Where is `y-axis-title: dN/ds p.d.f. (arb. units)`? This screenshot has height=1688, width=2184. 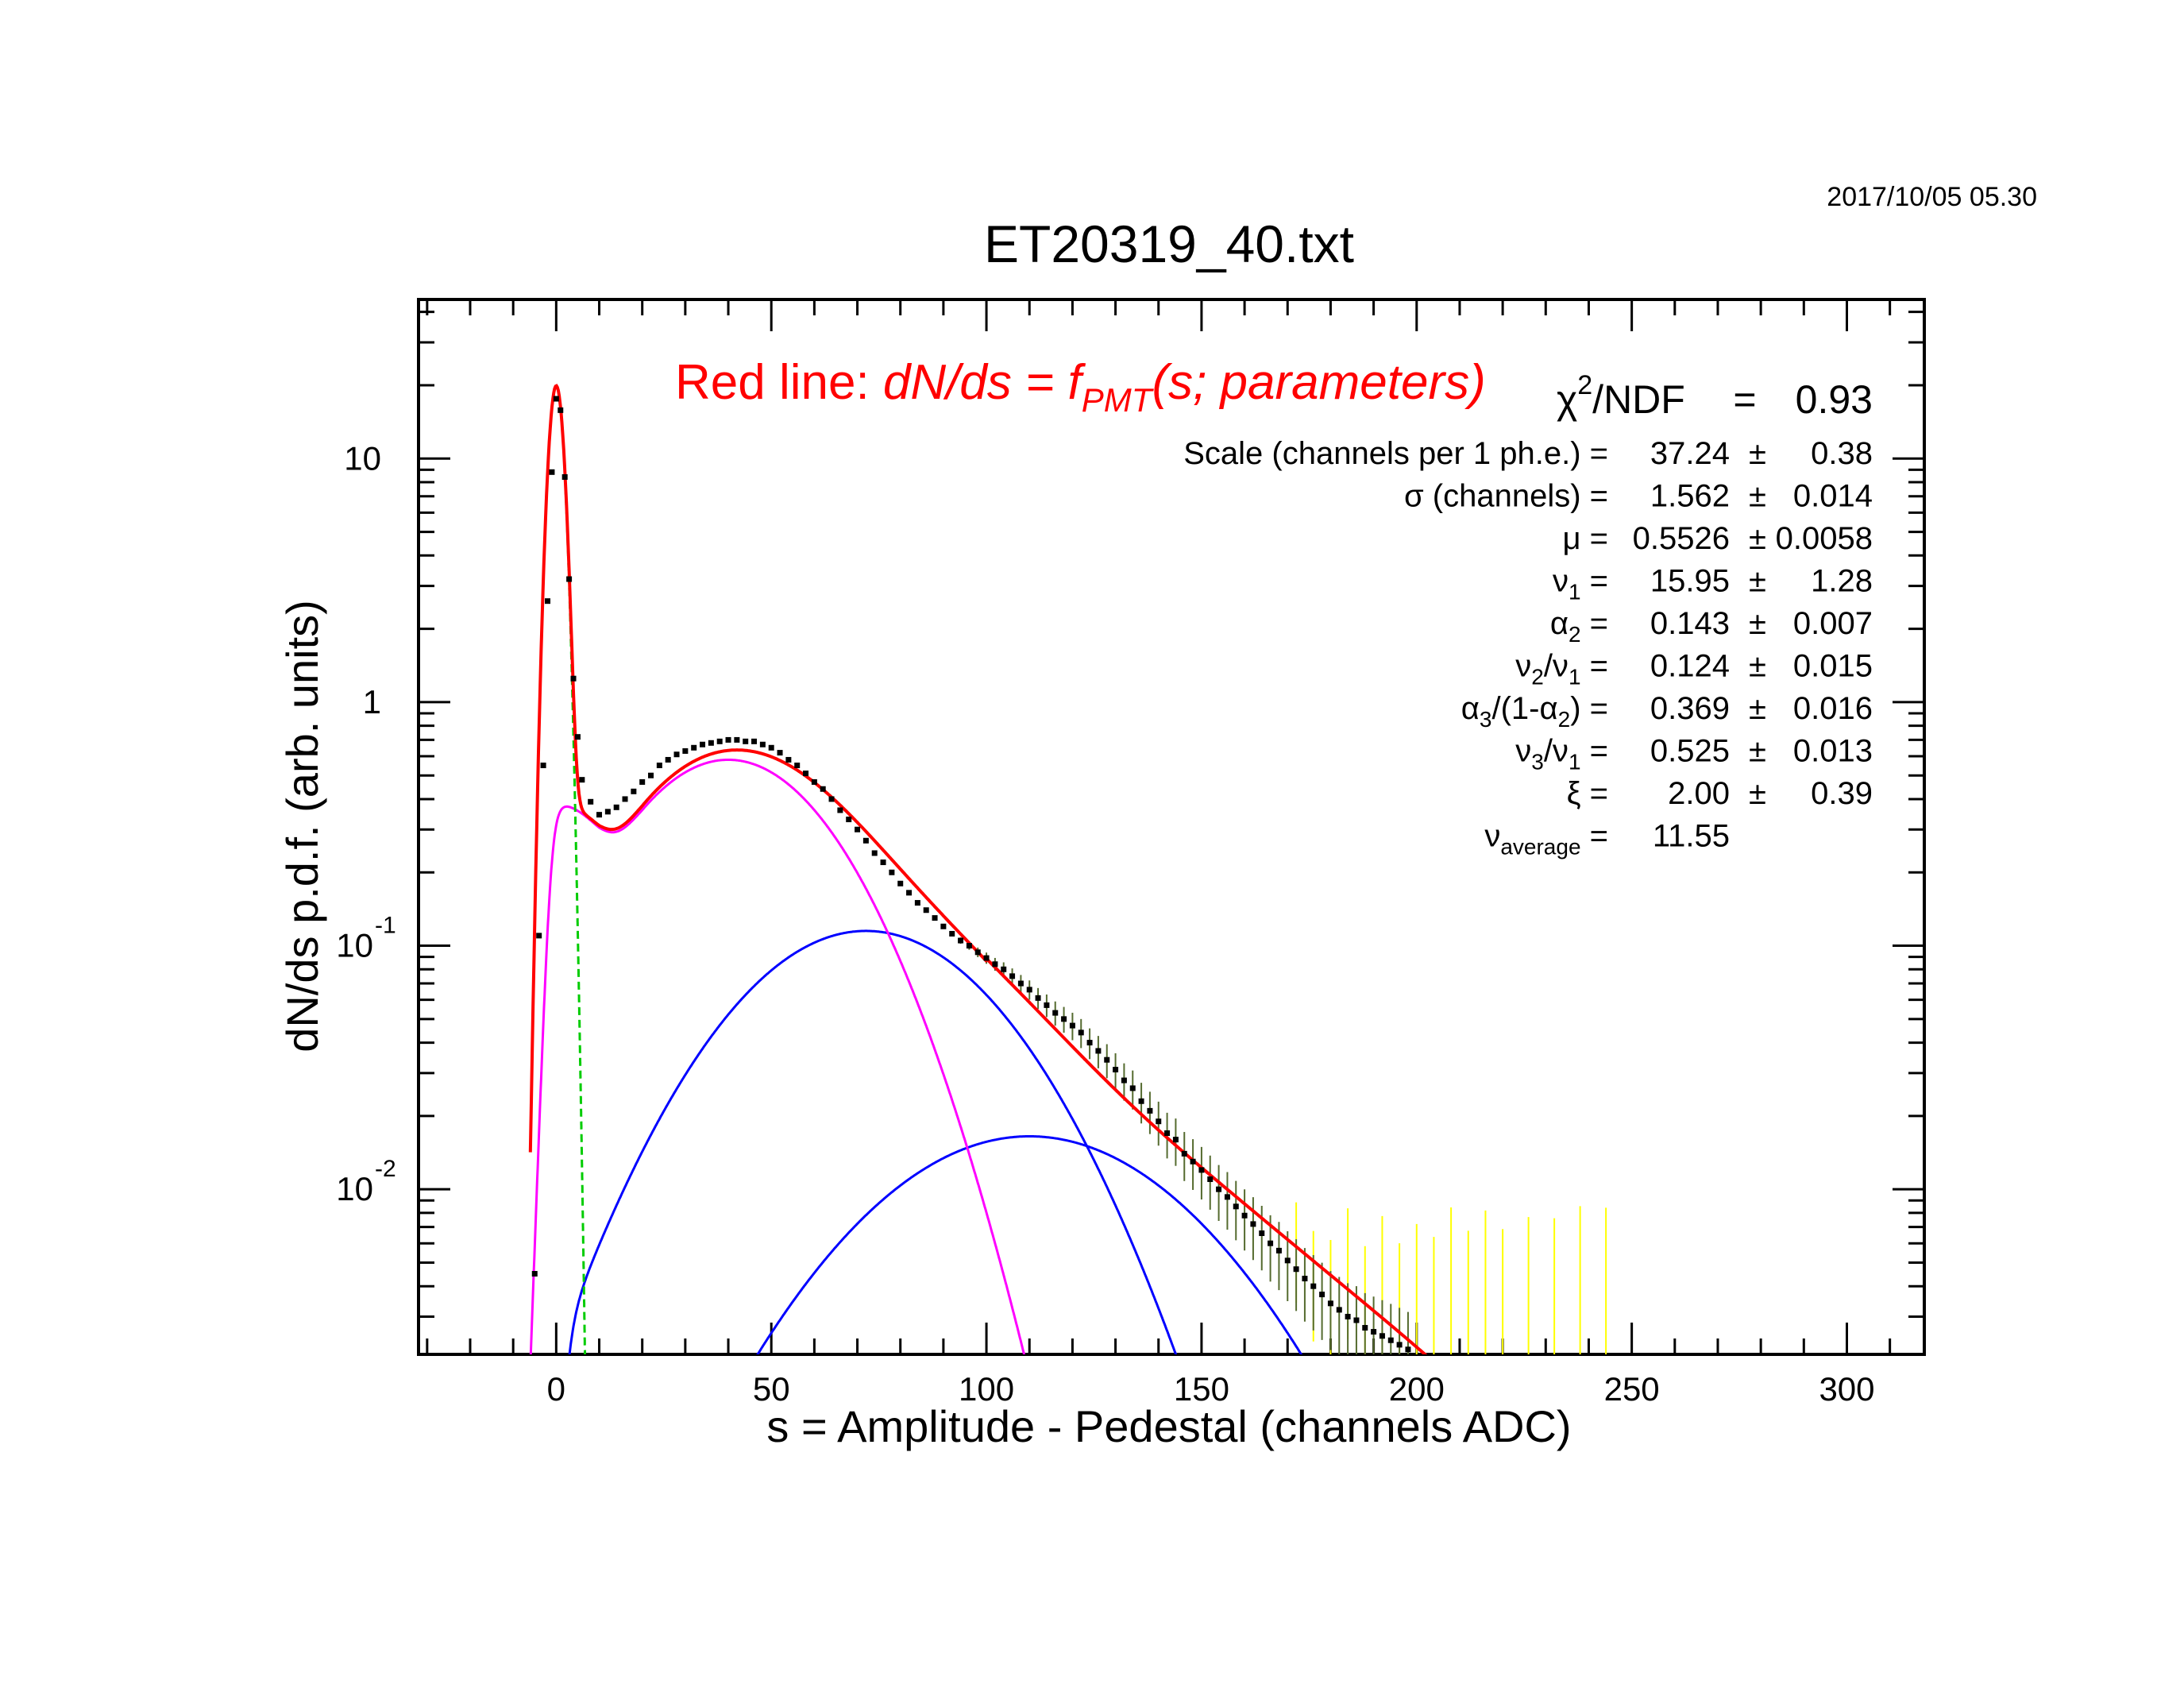 y-axis-title: dN/ds p.d.f. (arb. units) is located at coordinates (302, 827).